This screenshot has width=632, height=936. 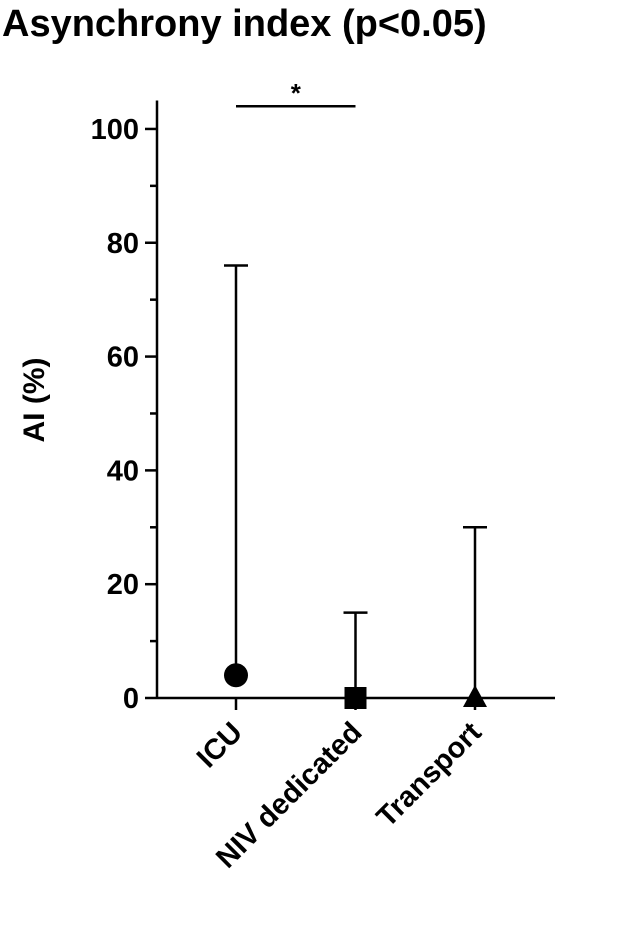 I want to click on y-tick-label: 60, so click(x=123, y=358).